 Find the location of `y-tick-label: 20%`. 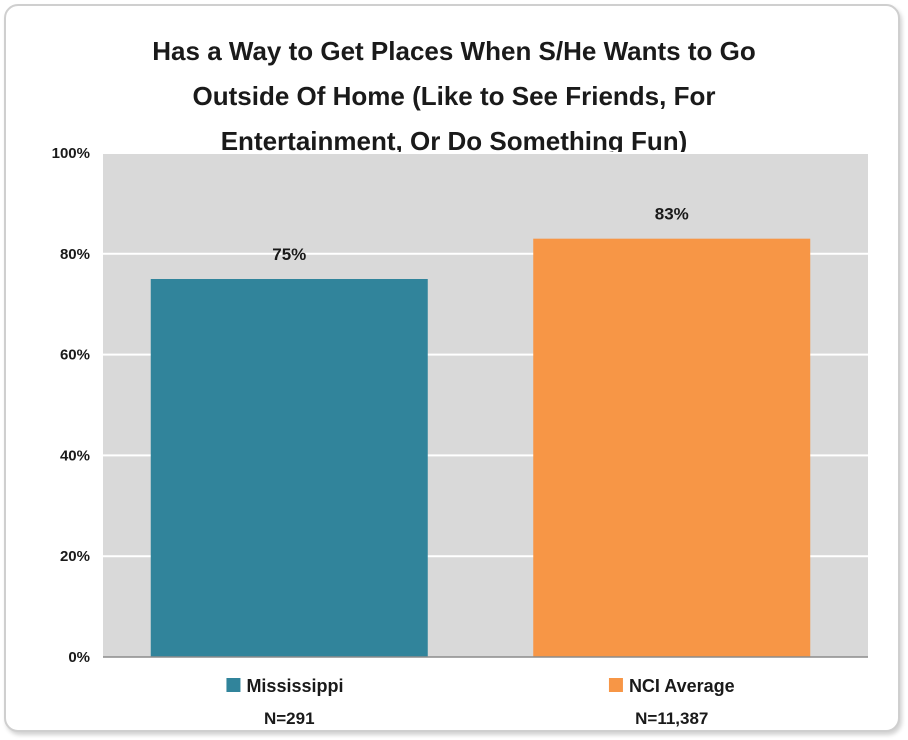

y-tick-label: 20% is located at coordinates (75, 556).